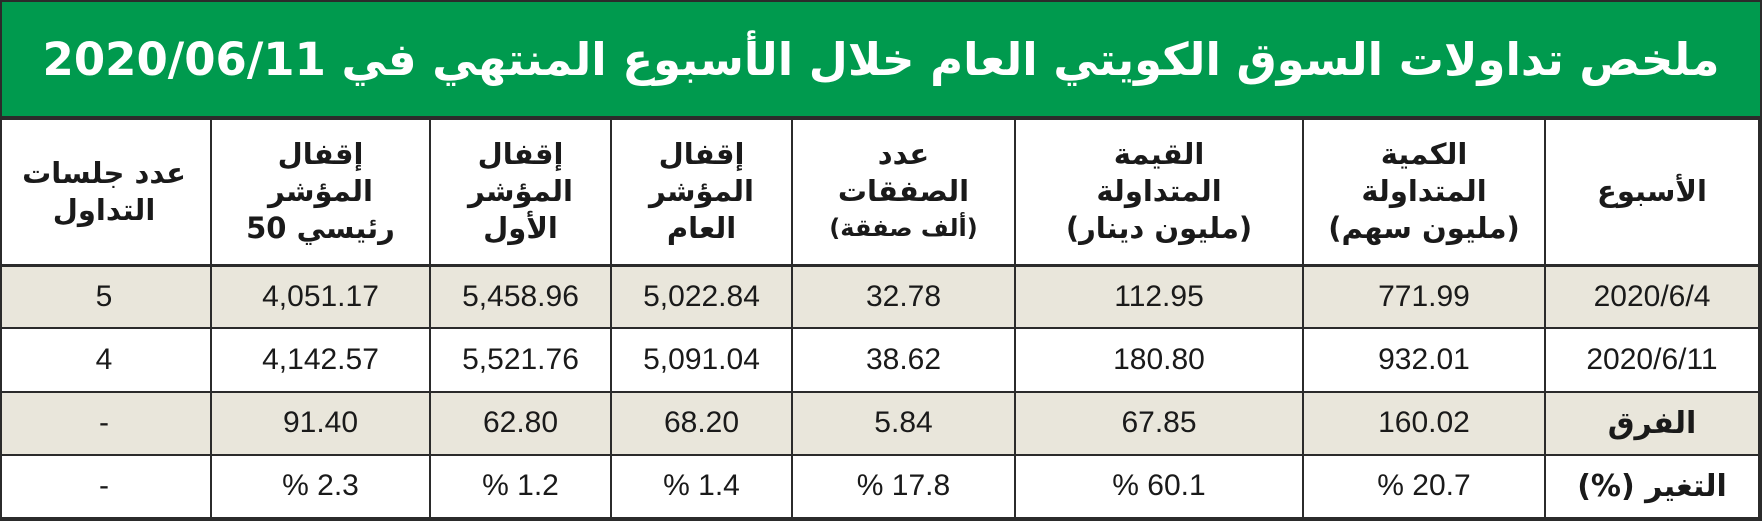  Describe the element at coordinates (104, 172) in the screenshot. I see `header-line: عدد جلسات` at that location.